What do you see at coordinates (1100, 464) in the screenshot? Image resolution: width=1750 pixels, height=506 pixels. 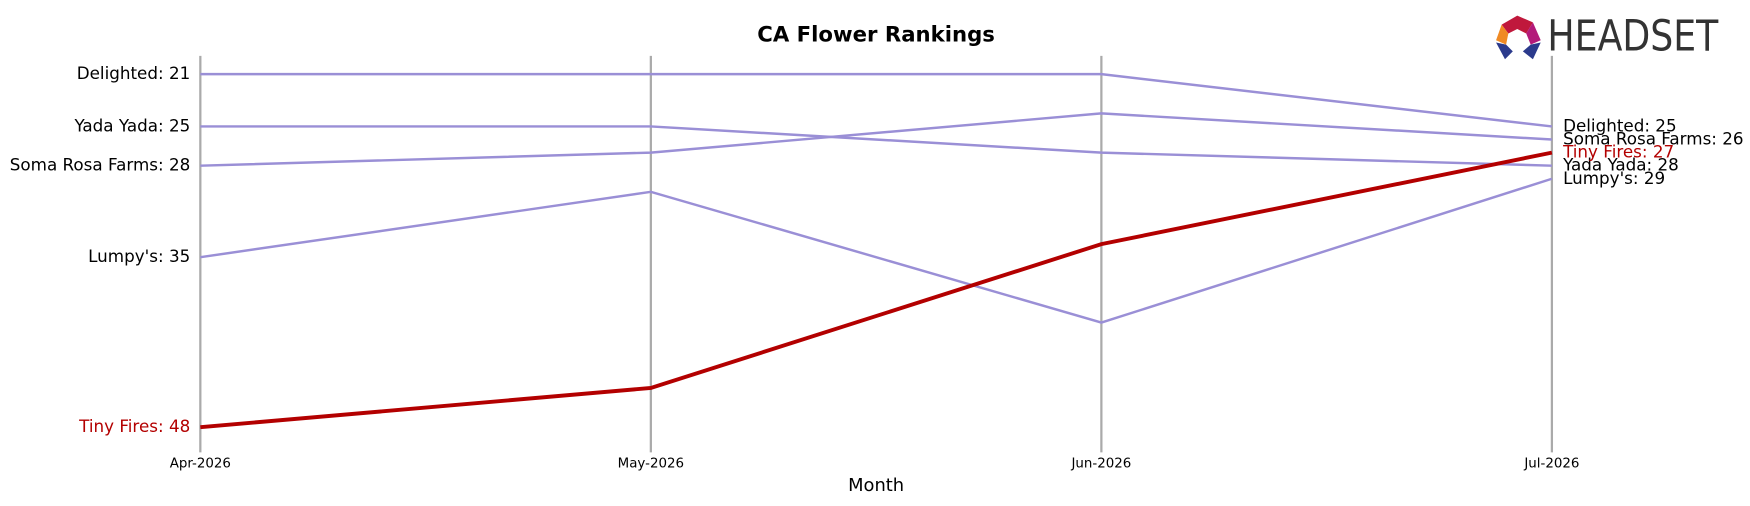 I see `x-tick-label: Jun-2026` at bounding box center [1100, 464].